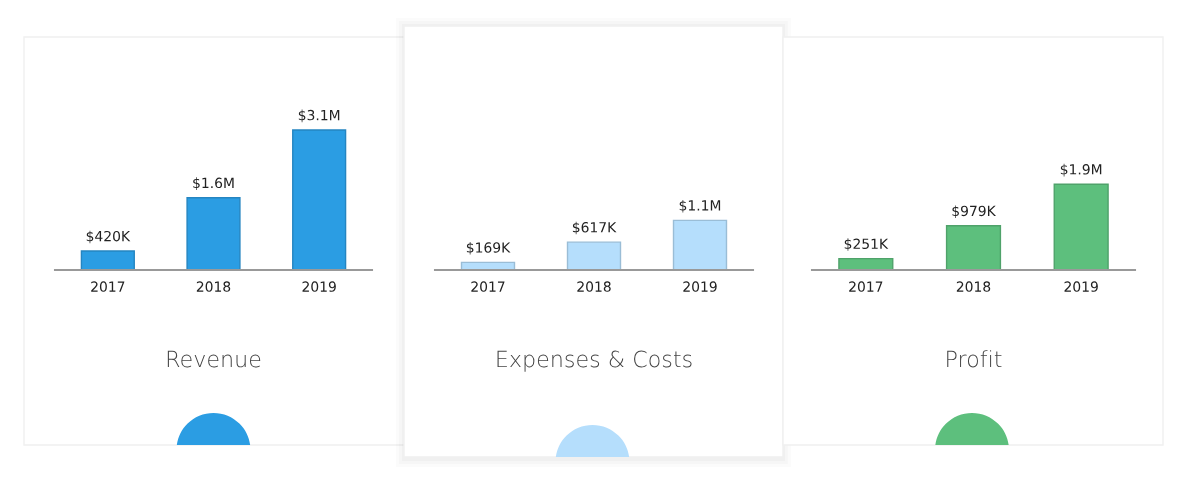  I want to click on data-label: $251K, so click(866, 244).